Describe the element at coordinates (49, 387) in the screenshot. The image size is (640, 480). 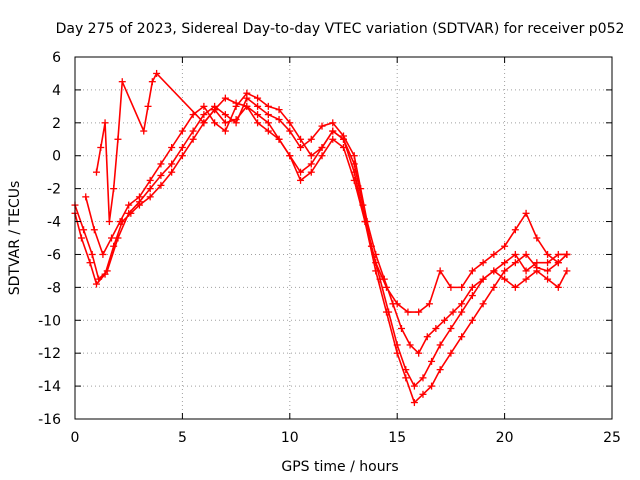
I see `y-tick-label: -14` at that location.